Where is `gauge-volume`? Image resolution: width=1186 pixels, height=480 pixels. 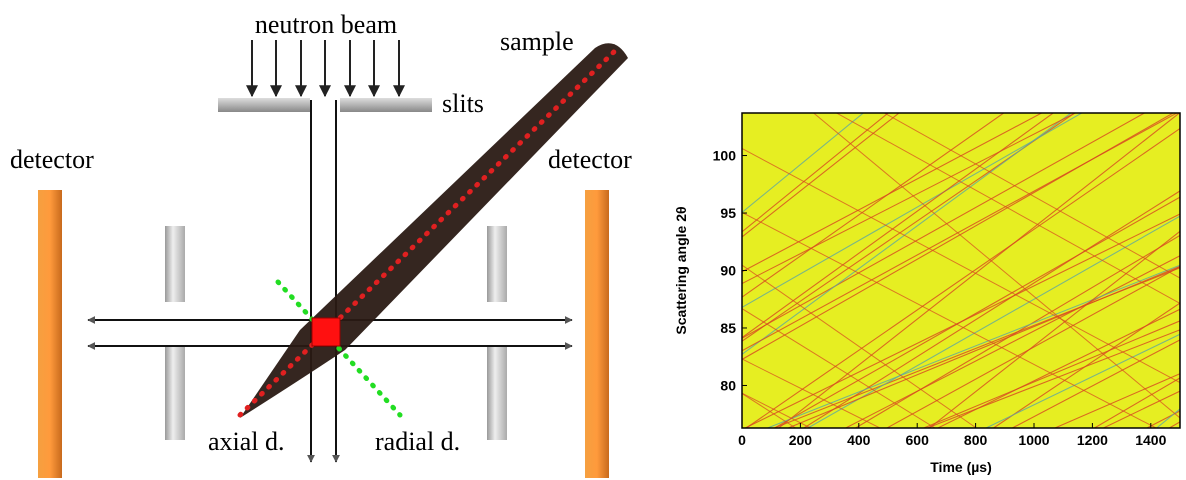 gauge-volume is located at coordinates (326, 332).